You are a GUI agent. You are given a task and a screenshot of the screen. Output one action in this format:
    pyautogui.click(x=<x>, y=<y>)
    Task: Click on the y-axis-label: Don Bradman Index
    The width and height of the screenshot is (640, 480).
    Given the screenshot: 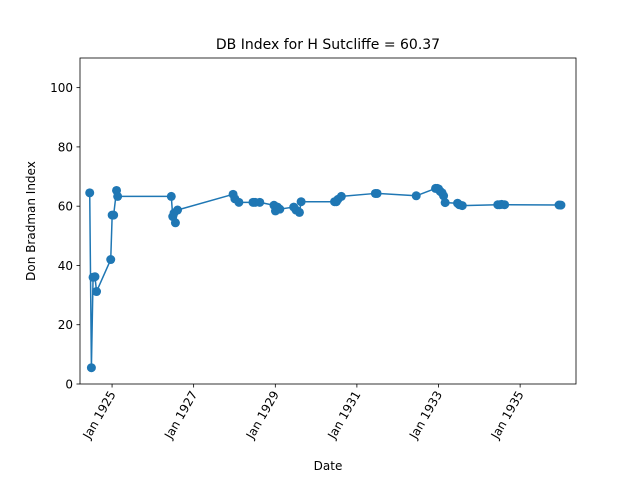 What is the action you would take?
    pyautogui.click(x=31, y=221)
    